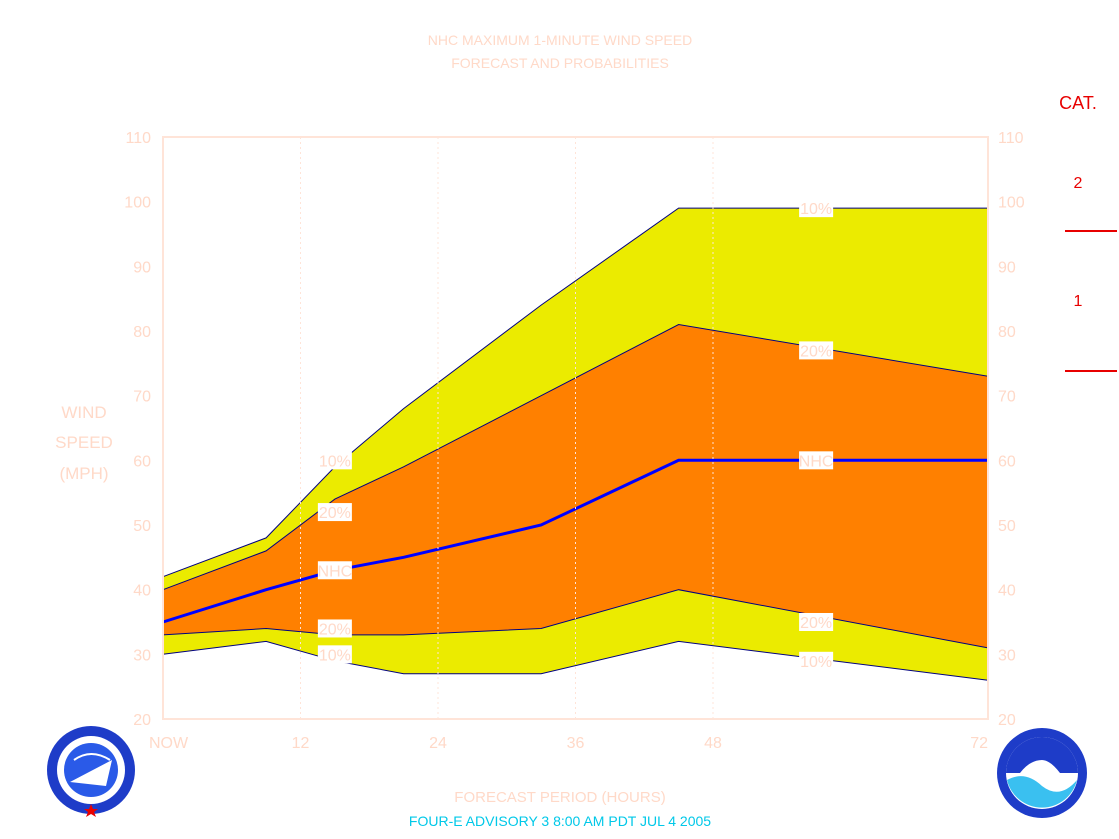  I want to click on y-tick-label-left: 110, so click(138, 138).